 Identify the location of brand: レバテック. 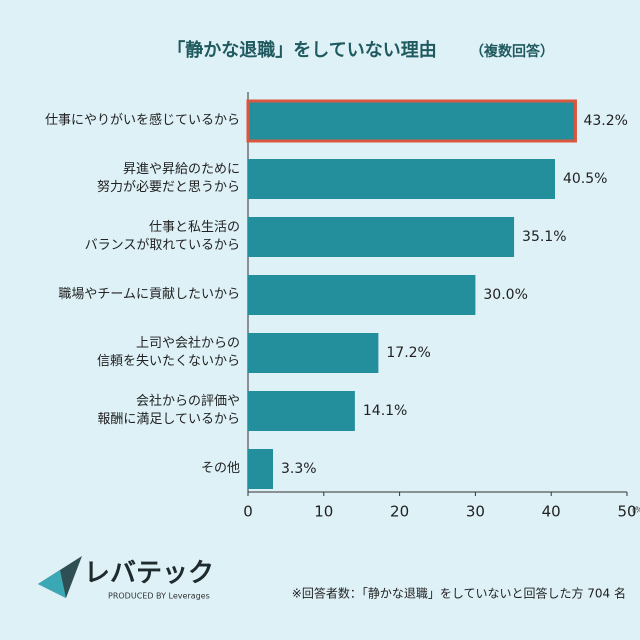
(149, 574).